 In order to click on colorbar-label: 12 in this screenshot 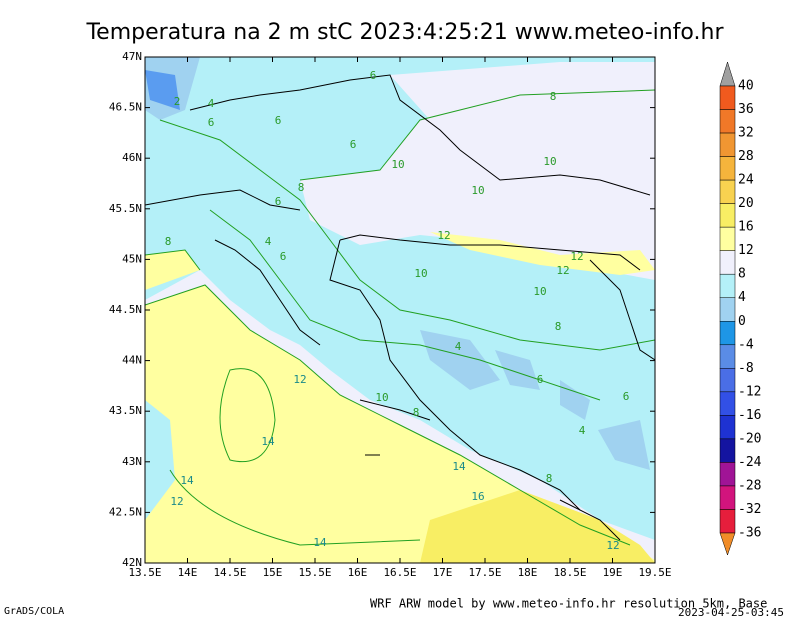, I will do `click(746, 250)`.